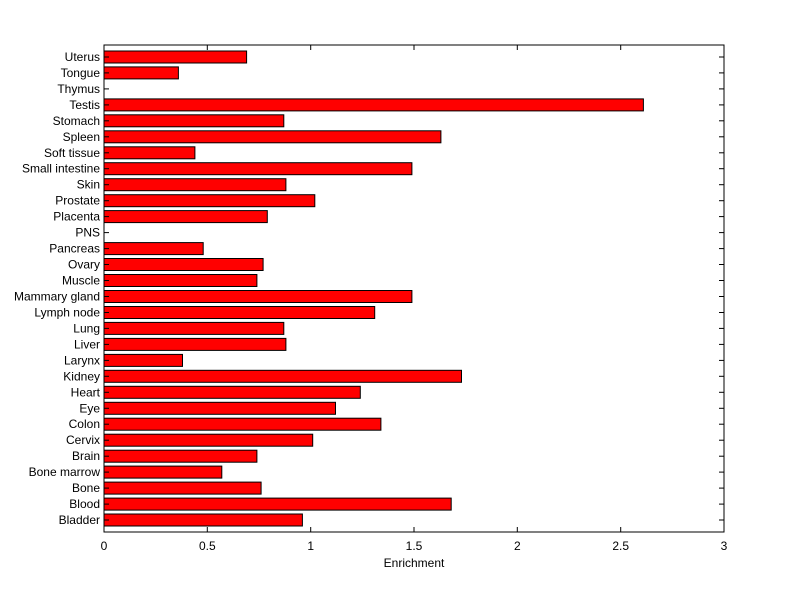 The height and width of the screenshot is (599, 800). What do you see at coordinates (182, 488) in the screenshot?
I see `bar-bone` at bounding box center [182, 488].